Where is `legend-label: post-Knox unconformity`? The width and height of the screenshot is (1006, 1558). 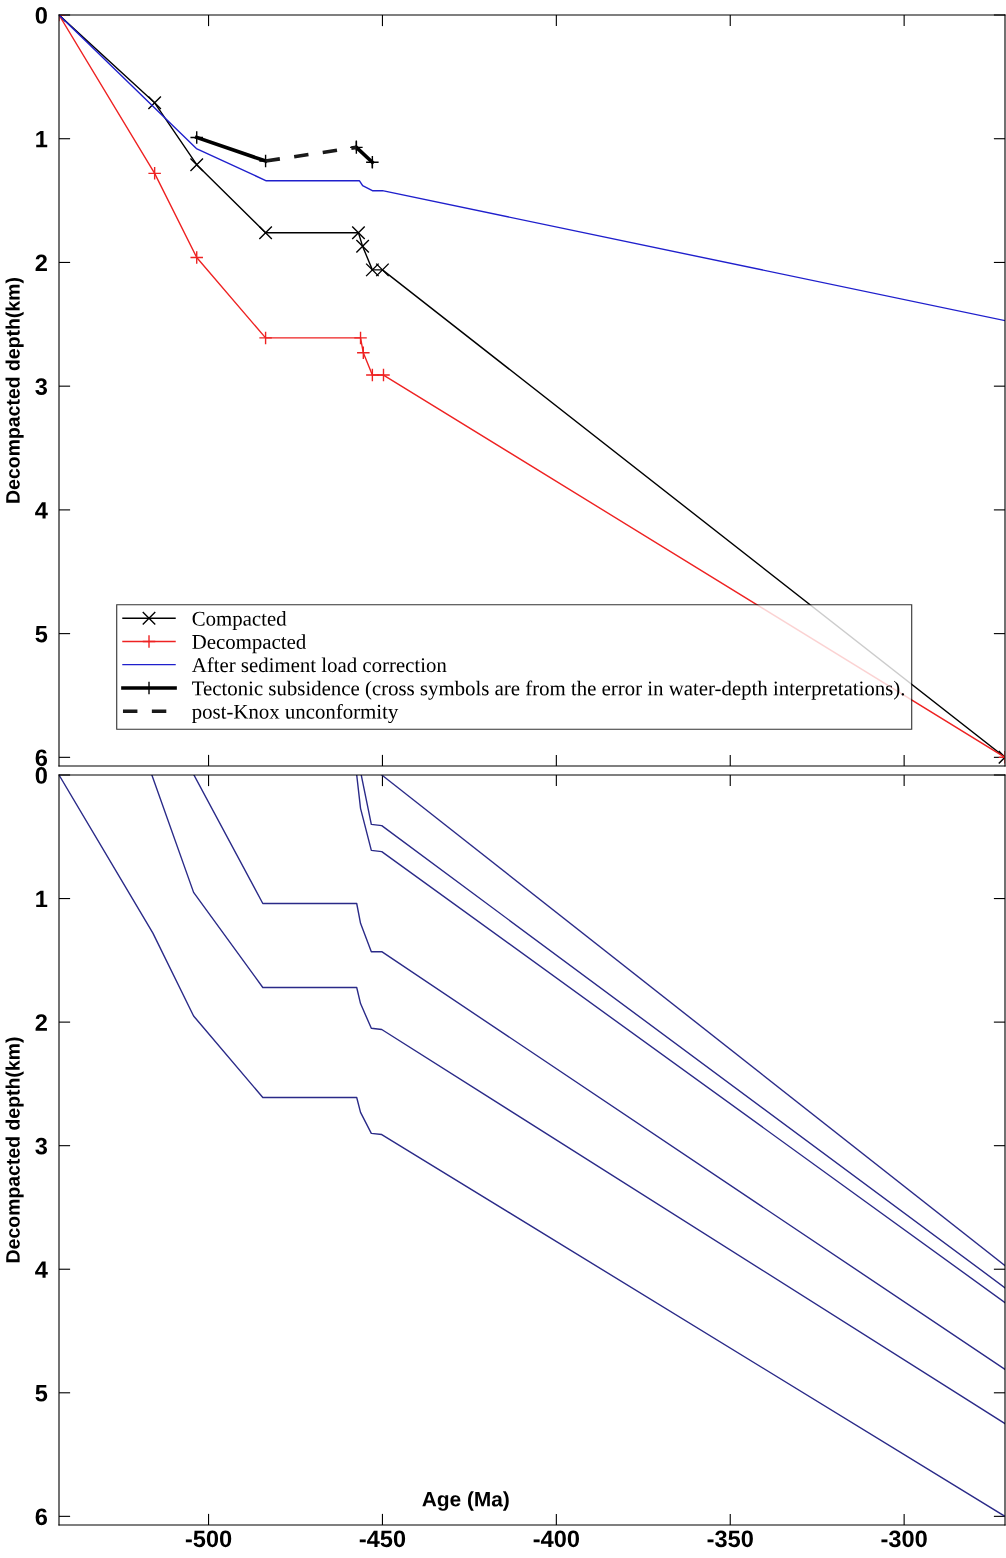
legend-label: post-Knox unconformity is located at coordinates (295, 713).